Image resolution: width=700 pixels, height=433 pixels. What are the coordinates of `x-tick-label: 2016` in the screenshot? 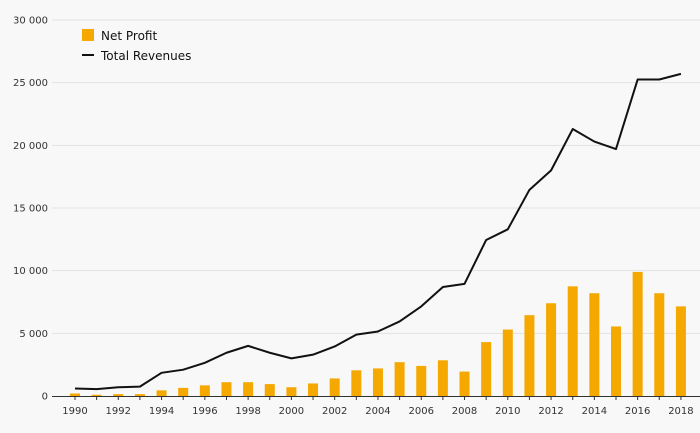 It's located at (637, 411).